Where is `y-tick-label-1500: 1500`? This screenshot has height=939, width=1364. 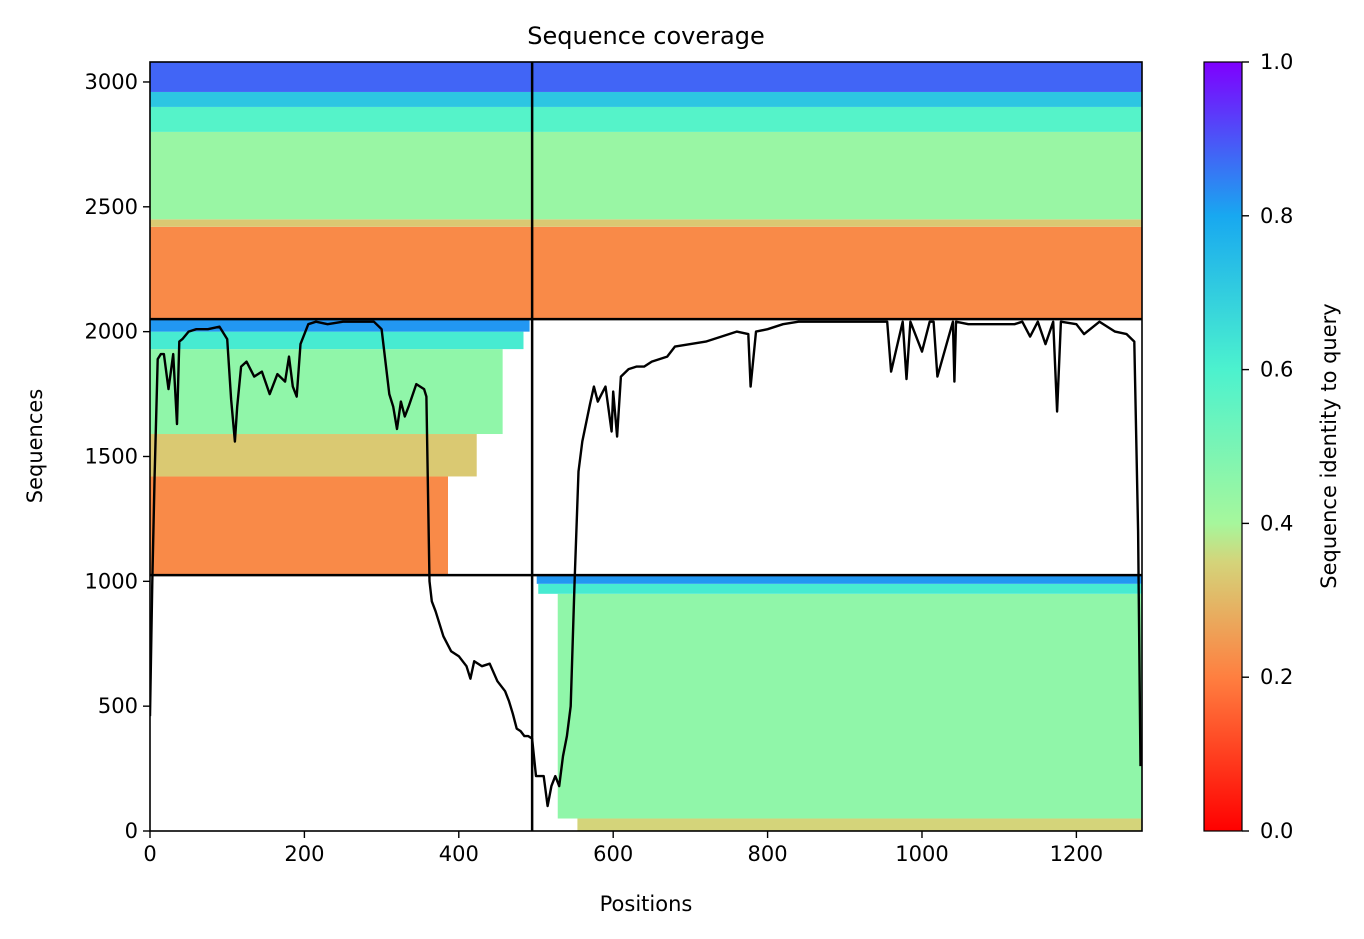
y-tick-label-1500: 1500 is located at coordinates (111, 456).